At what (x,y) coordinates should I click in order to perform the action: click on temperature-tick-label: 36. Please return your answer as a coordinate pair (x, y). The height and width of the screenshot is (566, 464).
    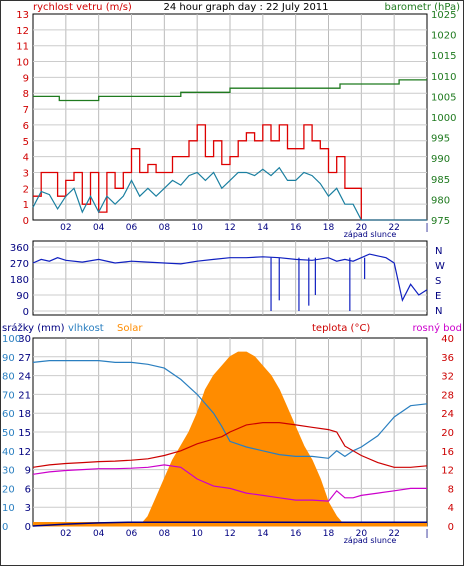
    Looking at the image, I should click on (447, 358).